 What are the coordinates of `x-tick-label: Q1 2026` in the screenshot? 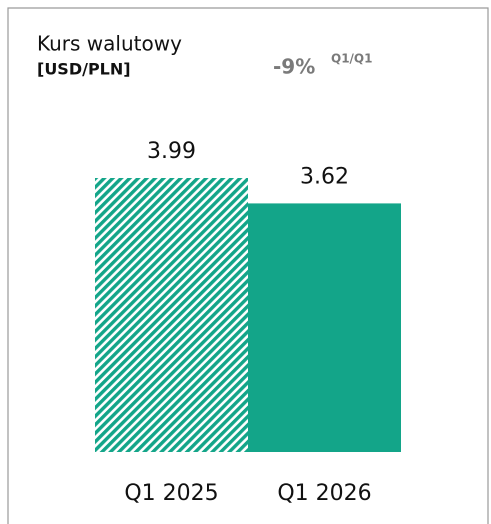 It's located at (324, 493).